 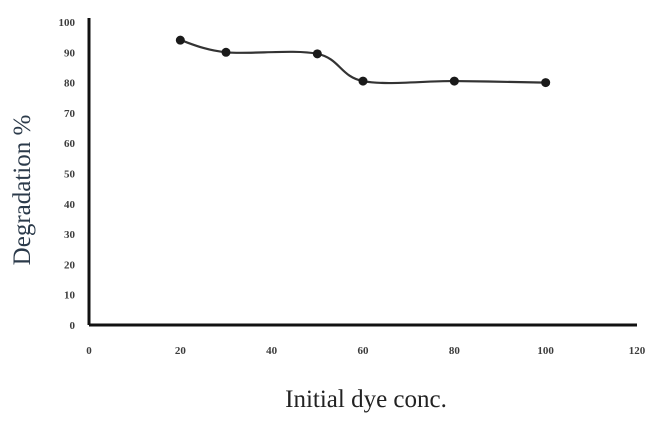 I want to click on x-tick-label: 100, so click(x=545, y=351).